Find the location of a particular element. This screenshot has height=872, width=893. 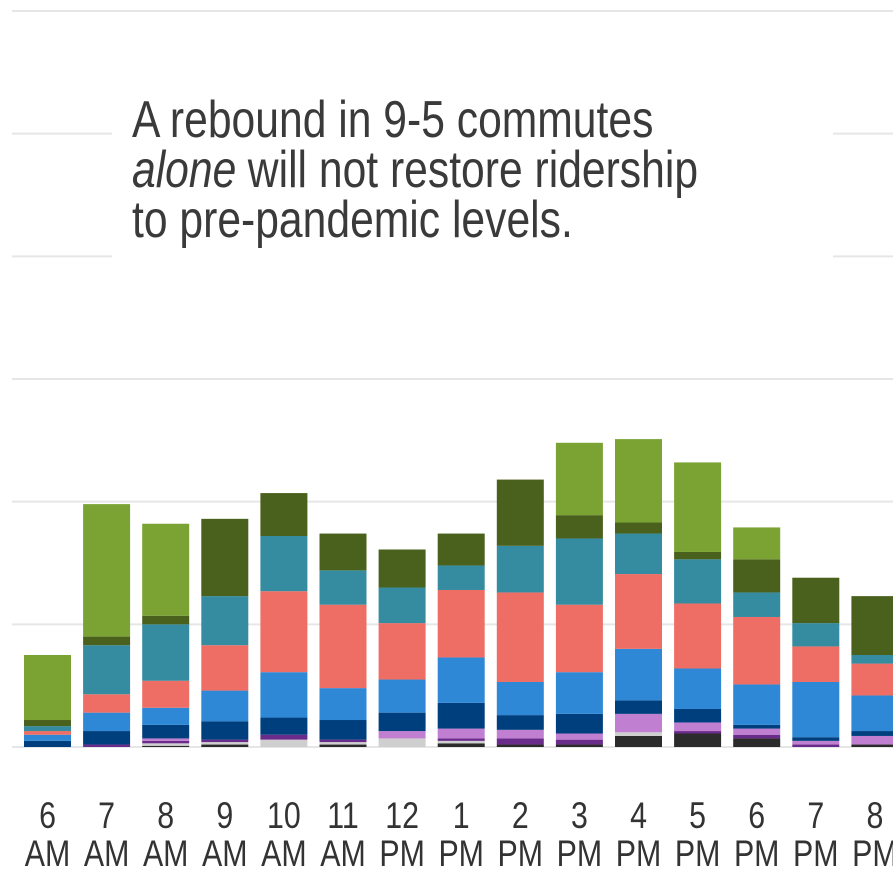

x-tick-label: 3 is located at coordinates (579, 816).